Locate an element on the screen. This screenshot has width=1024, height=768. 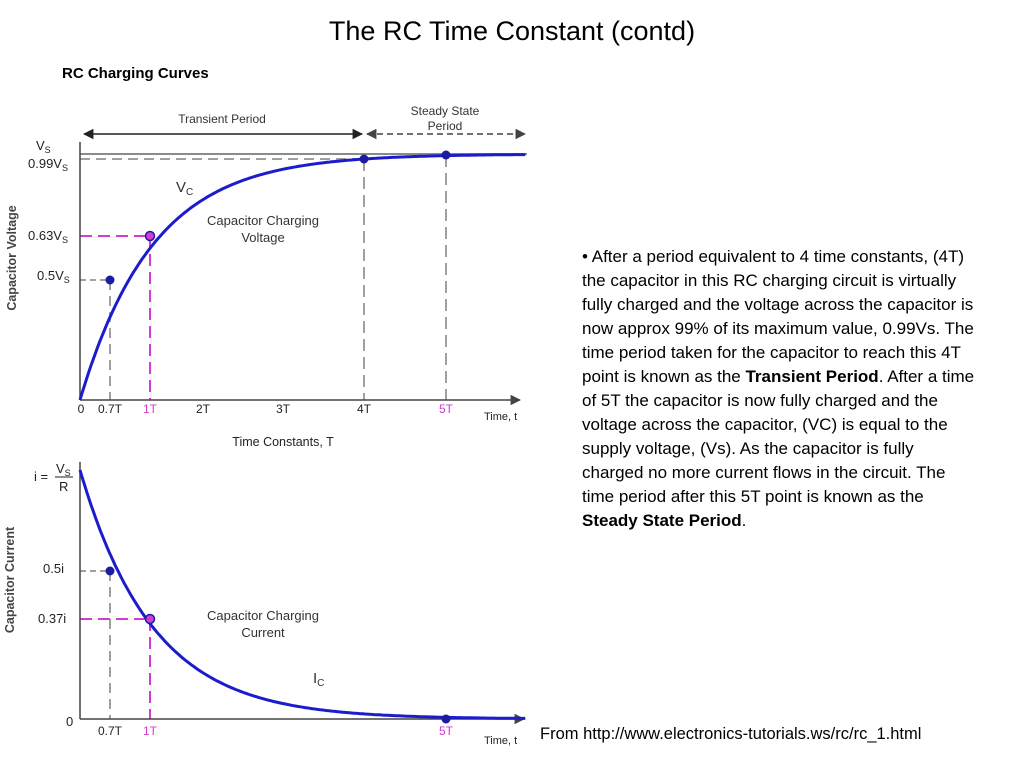
current-formula-numerator: VS is located at coordinates (63, 469).